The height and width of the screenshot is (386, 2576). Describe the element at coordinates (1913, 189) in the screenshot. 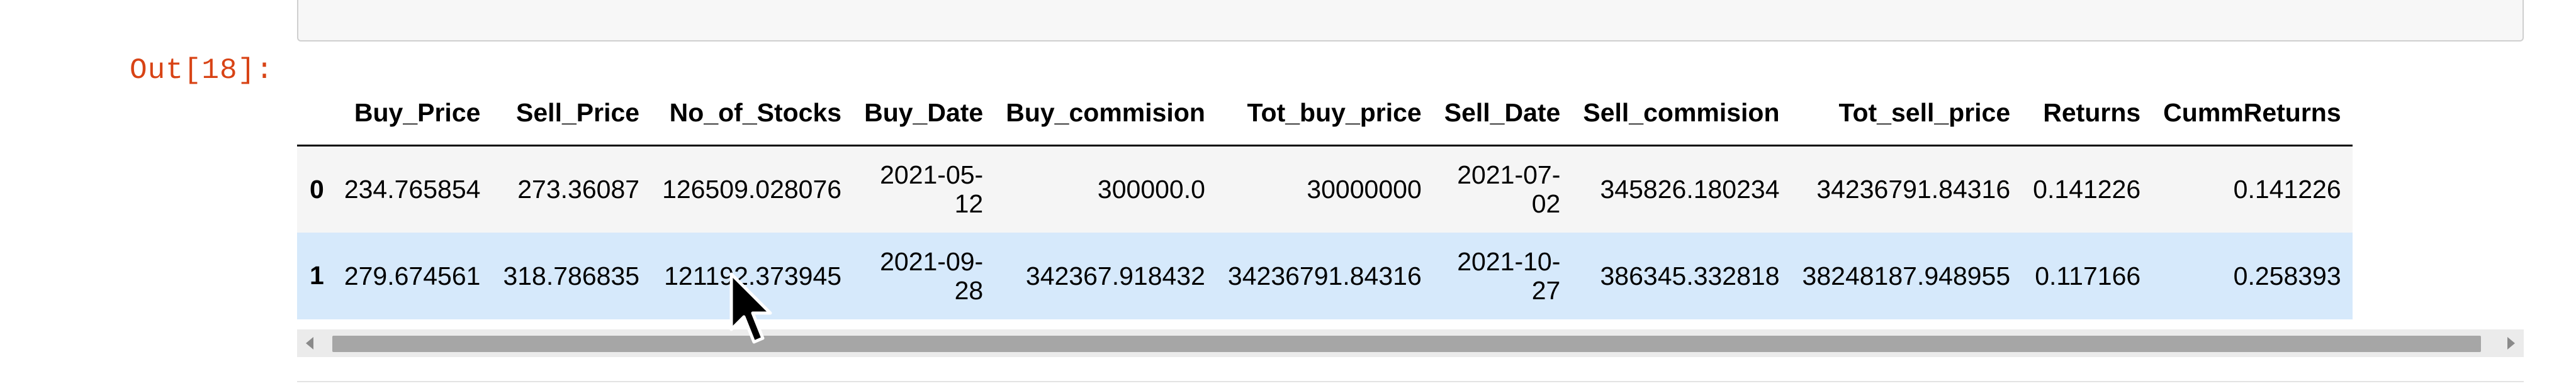

I see `cell-tot-sell-price: 34236791.84316` at that location.